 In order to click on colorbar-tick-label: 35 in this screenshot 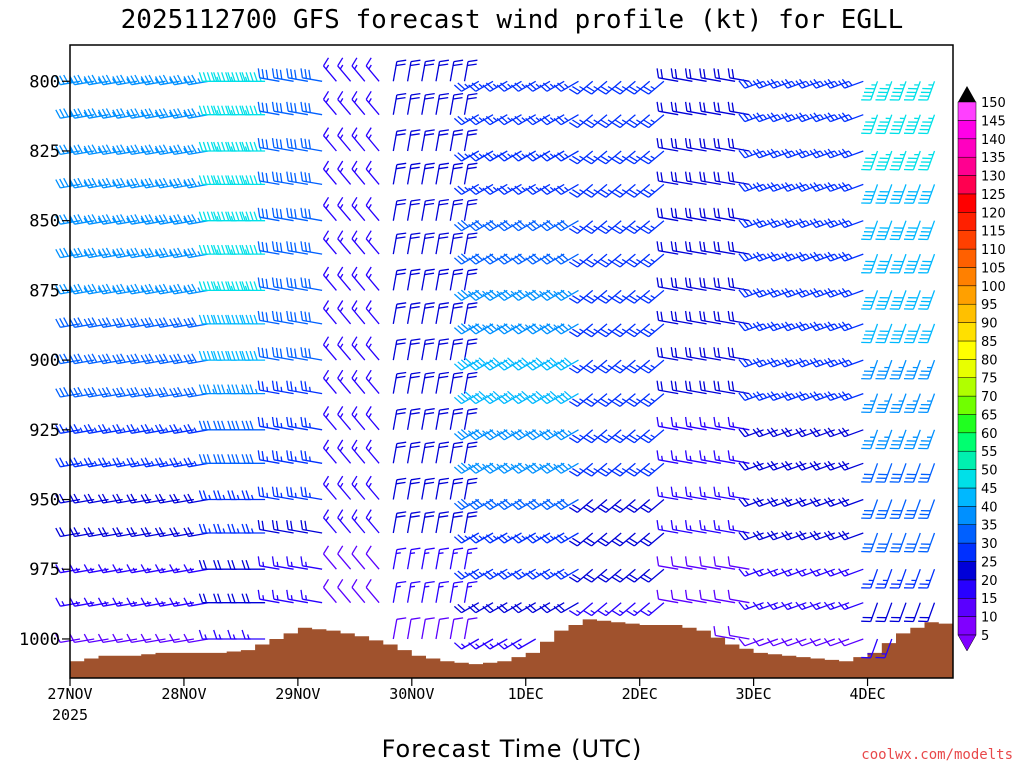, I will do `click(989, 526)`.